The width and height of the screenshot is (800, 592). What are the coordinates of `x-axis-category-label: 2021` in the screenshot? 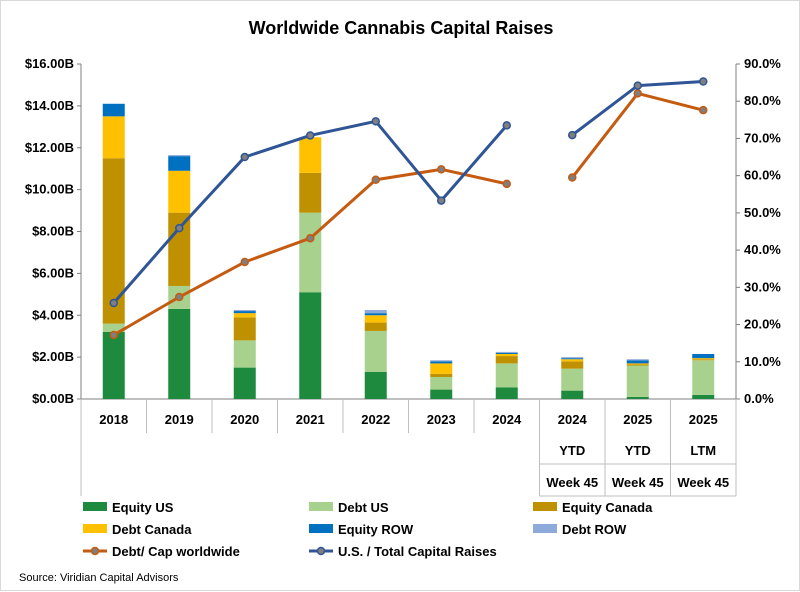 It's located at (310, 419).